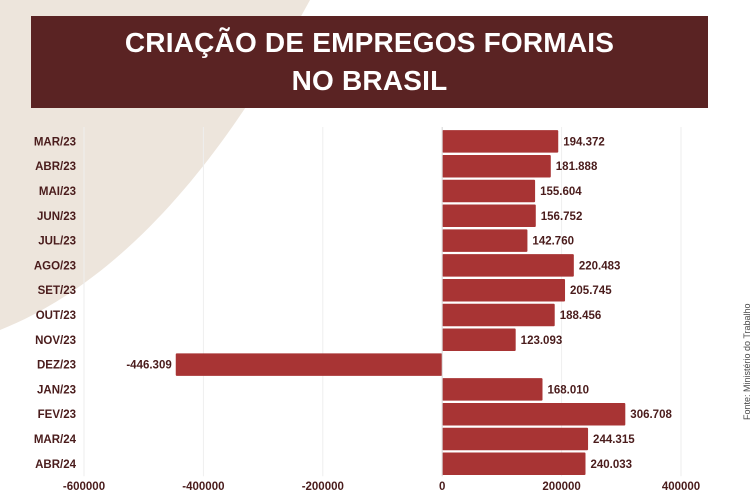 The height and width of the screenshot is (500, 750). What do you see at coordinates (600, 266) in the screenshot?
I see `value-label-5: 220.483` at bounding box center [600, 266].